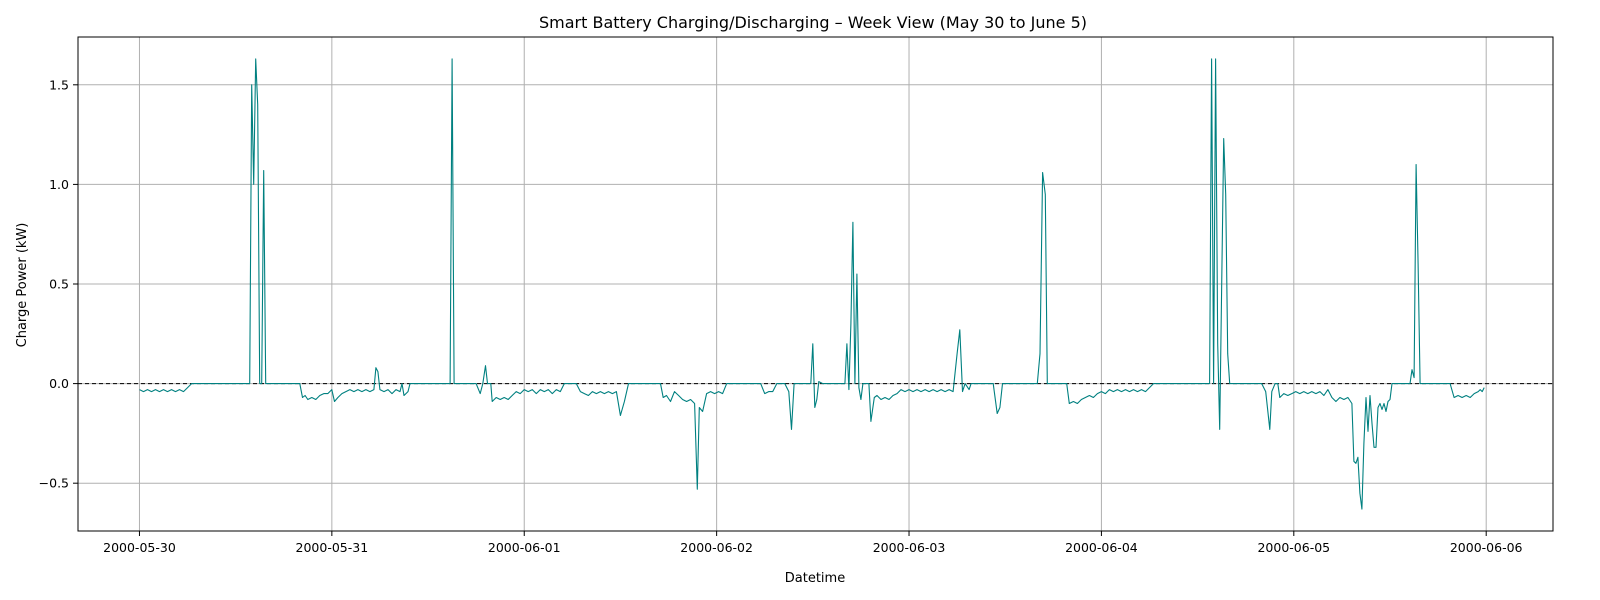 This screenshot has width=1600, height=600. I want to click on x-tick-label: 2000-05-30, so click(139, 547).